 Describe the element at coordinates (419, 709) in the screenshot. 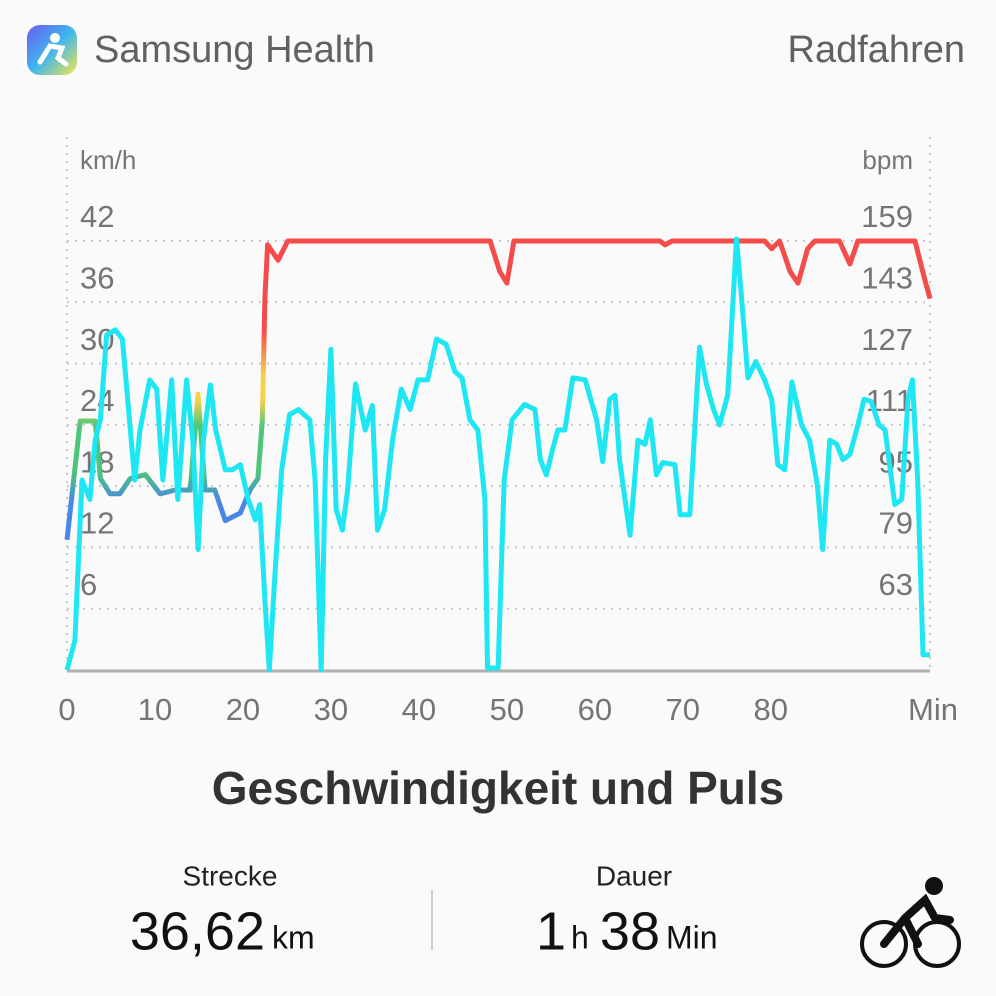

I see `x-tick-label: 40` at that location.